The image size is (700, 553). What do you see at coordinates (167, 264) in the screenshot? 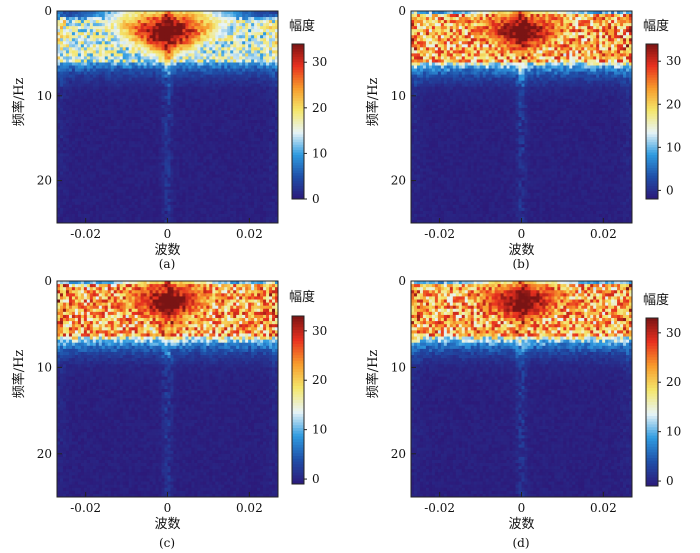
I see `panel-label: (a)` at bounding box center [167, 264].